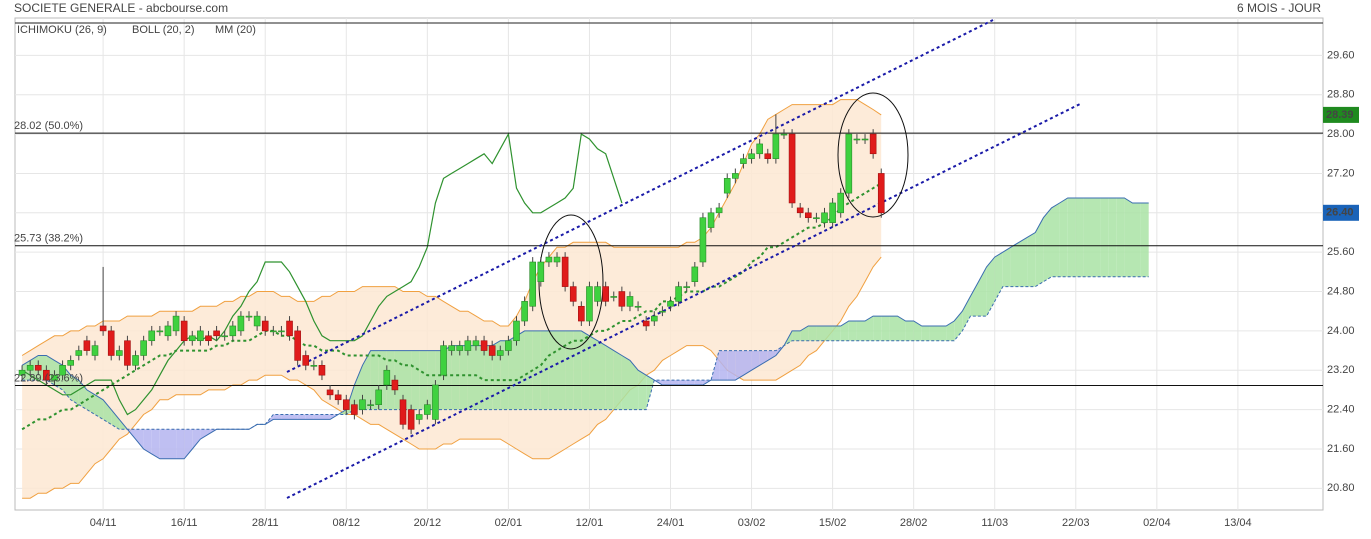 The image size is (1371, 539). What do you see at coordinates (590, 523) in the screenshot?
I see `x-tick-label: 12/01` at bounding box center [590, 523].